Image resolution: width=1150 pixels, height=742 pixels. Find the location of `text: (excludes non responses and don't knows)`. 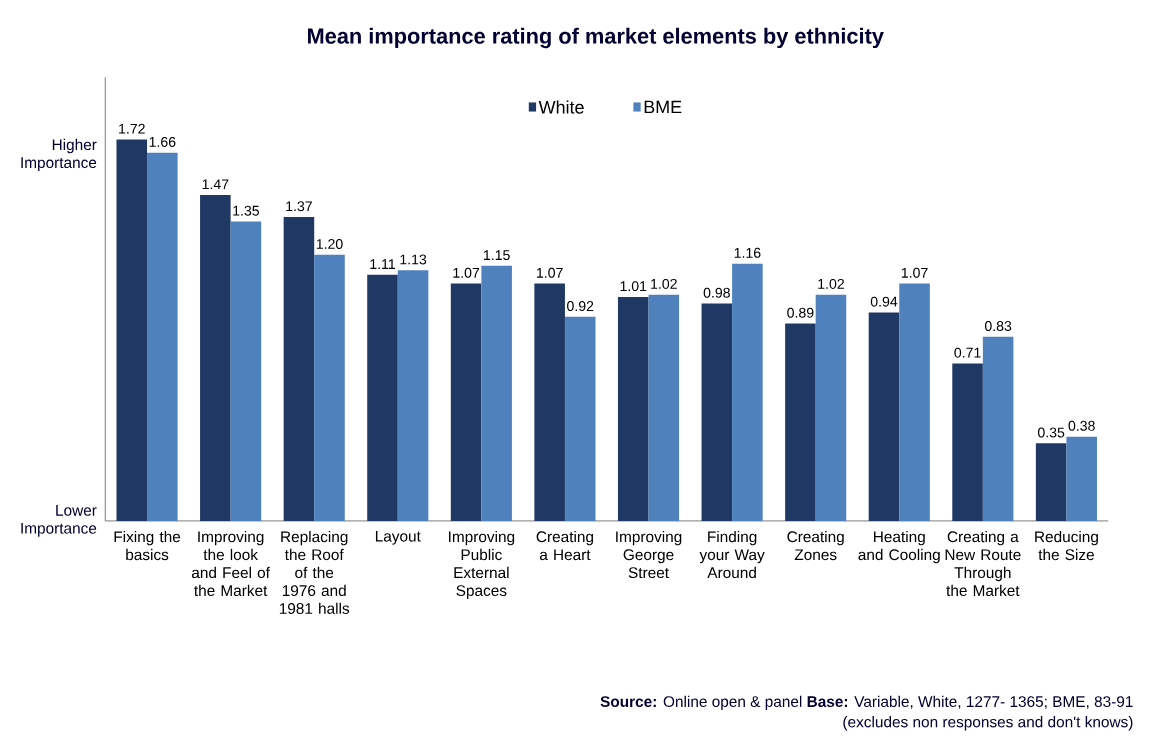

text: (excludes non responses and don't knows) is located at coordinates (988, 723).